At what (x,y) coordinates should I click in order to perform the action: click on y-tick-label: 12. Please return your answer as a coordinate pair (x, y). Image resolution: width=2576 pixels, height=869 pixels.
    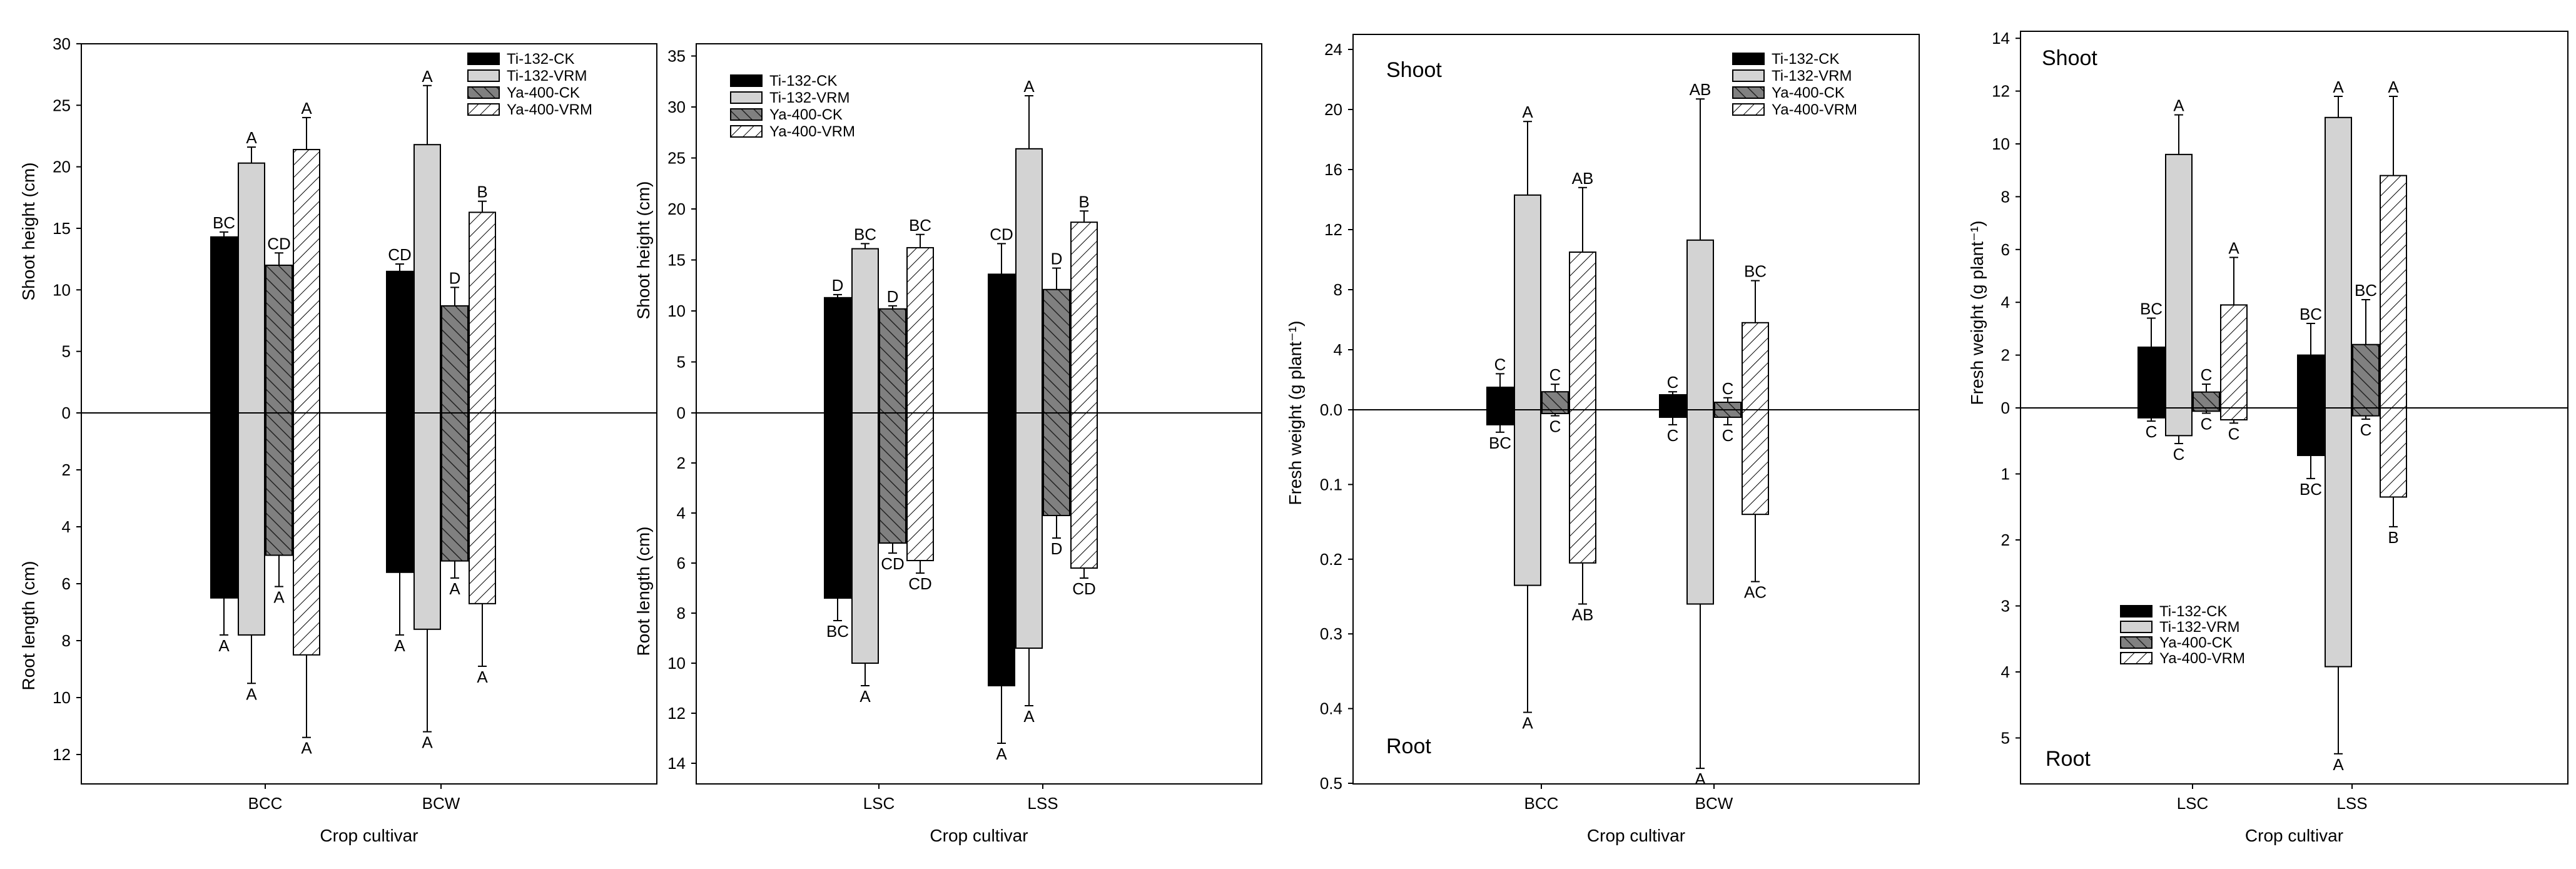
    Looking at the image, I should click on (2001, 92).